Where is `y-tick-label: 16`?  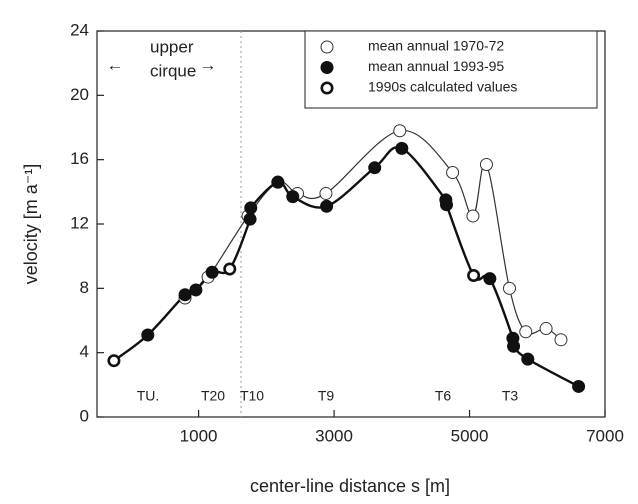 y-tick-label: 16 is located at coordinates (79, 158).